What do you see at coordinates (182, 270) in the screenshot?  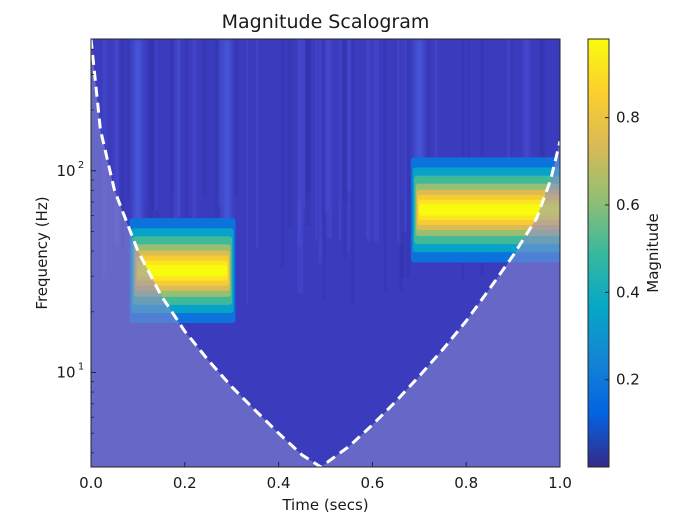 I see `component-1-band` at bounding box center [182, 270].